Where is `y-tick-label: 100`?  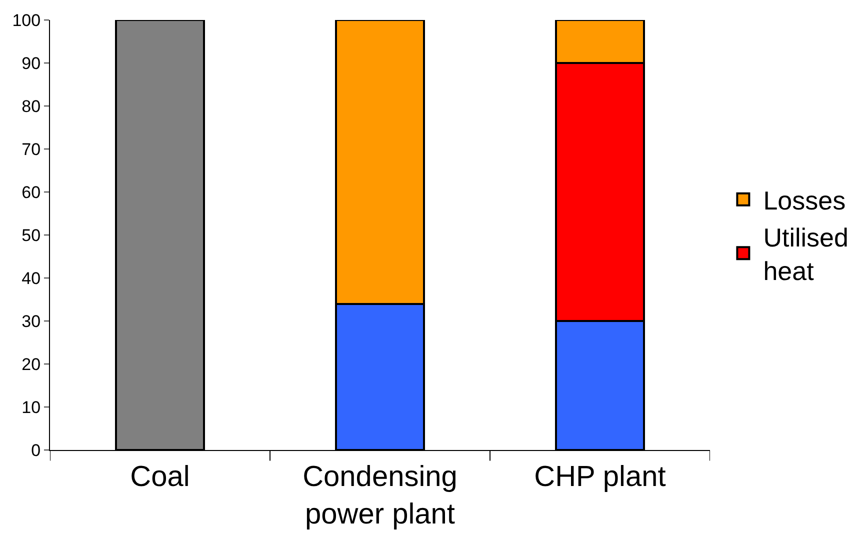
y-tick-label: 100 is located at coordinates (26, 20).